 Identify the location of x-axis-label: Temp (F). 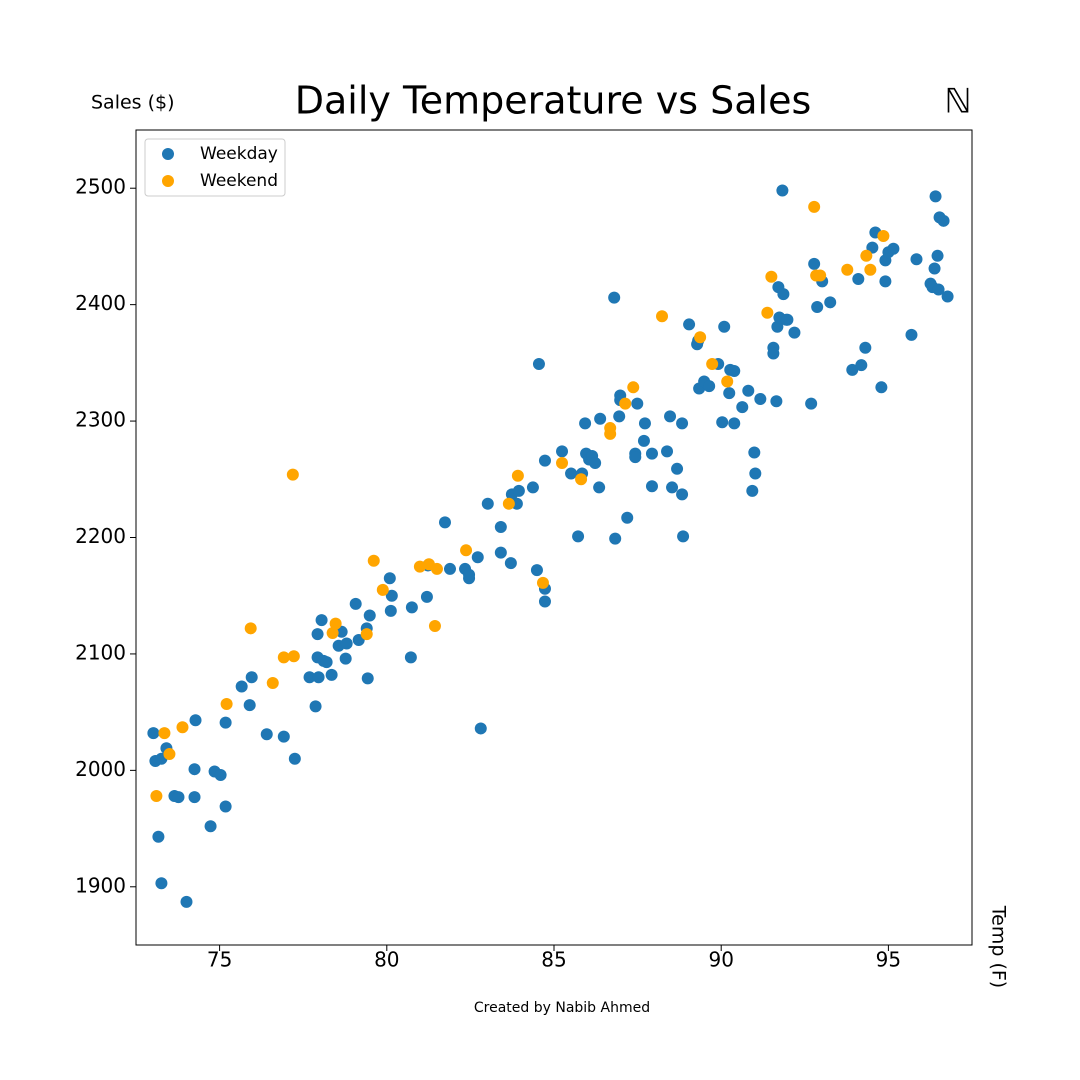
(999, 946).